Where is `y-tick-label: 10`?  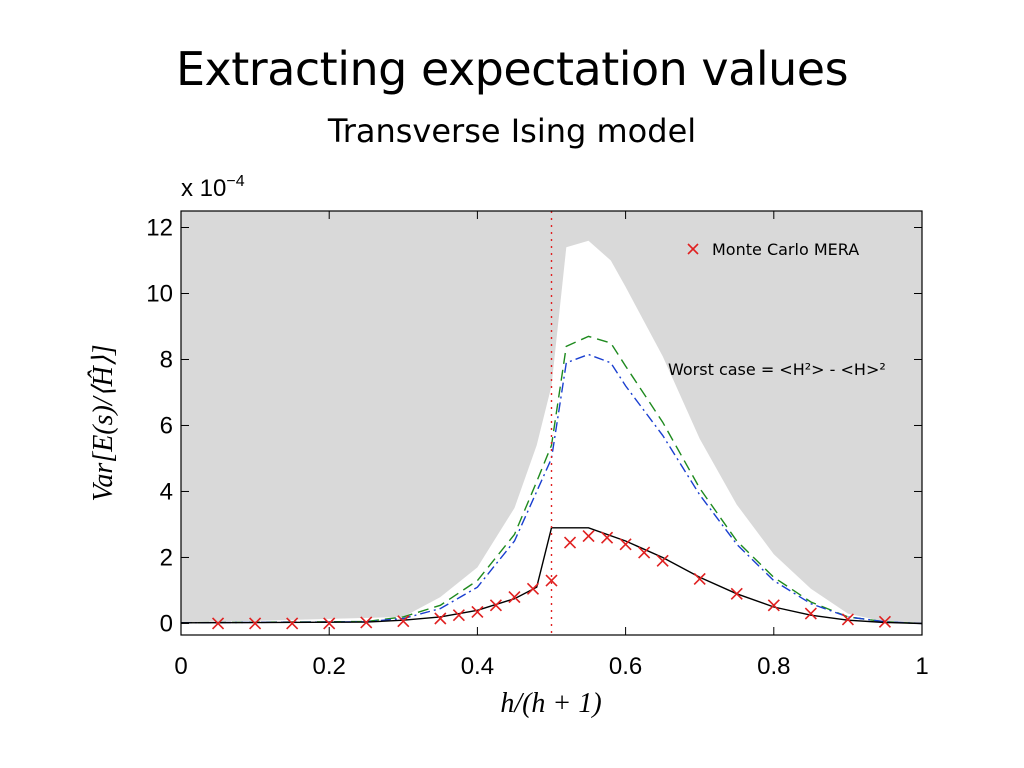
y-tick-label: 10 is located at coordinates (159, 293).